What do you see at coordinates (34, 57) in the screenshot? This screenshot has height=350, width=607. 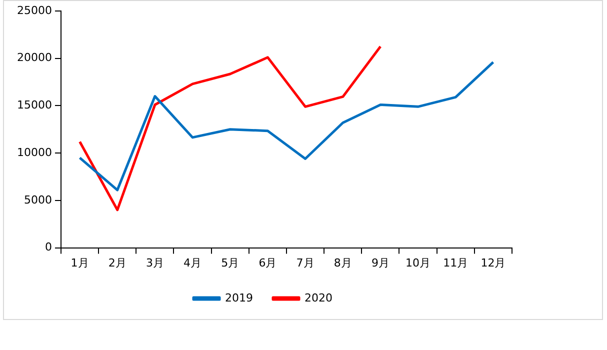 I see `y-tick-label: 20000` at bounding box center [34, 57].